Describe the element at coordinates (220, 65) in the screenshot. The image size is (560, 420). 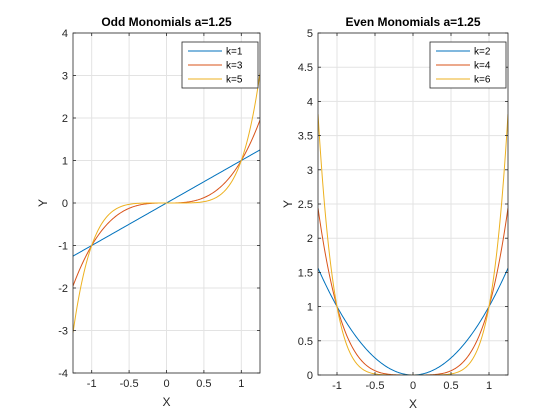
I see `legend: k=1 k=3 k=5` at that location.